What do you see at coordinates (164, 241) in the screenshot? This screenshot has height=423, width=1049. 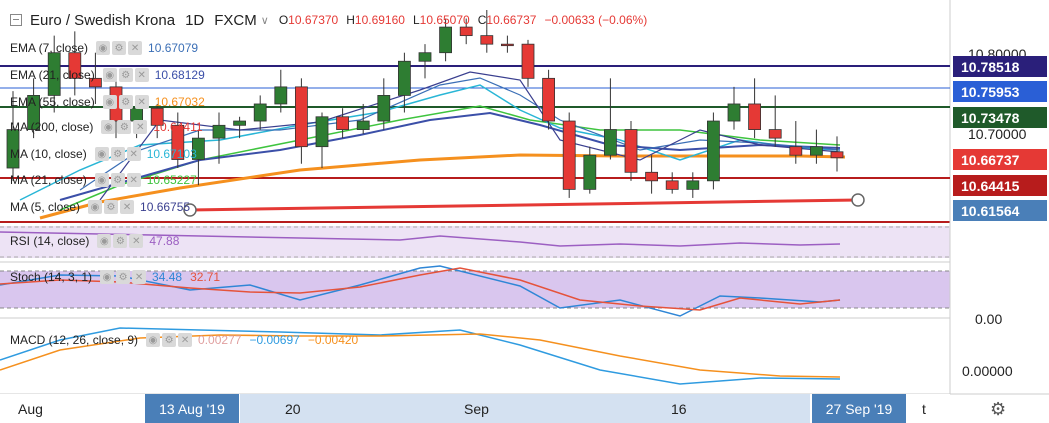 I see `rsi-value: 47.88` at bounding box center [164, 241].